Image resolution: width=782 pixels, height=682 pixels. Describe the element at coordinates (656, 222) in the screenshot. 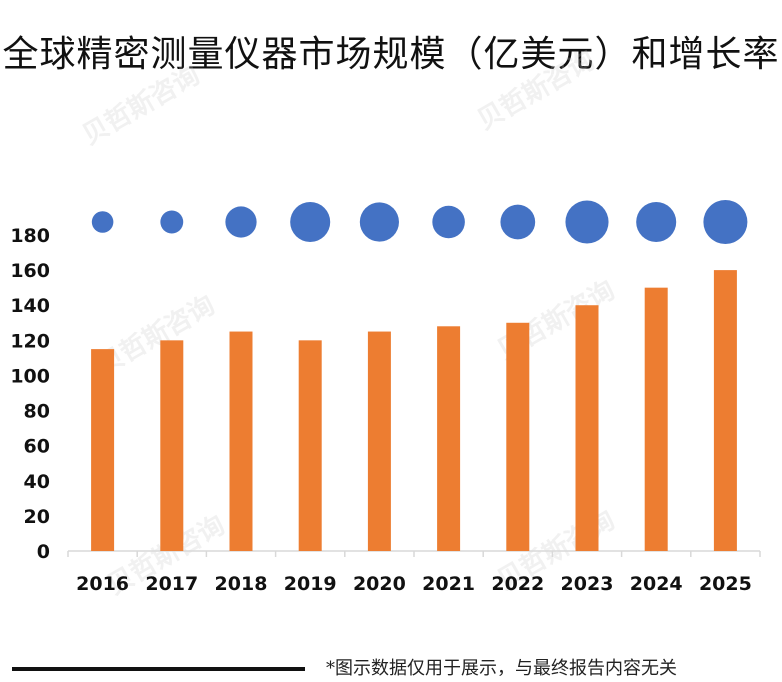

I see `bubble-2024` at that location.